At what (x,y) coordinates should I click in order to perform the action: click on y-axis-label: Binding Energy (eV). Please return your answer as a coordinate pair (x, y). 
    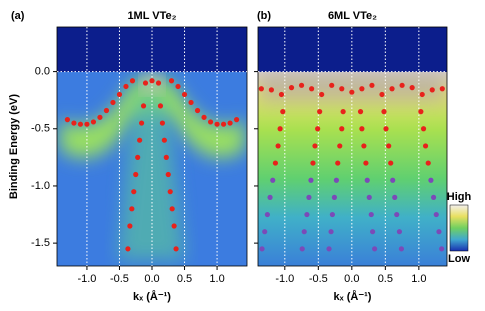
    Looking at the image, I should click on (14, 146).